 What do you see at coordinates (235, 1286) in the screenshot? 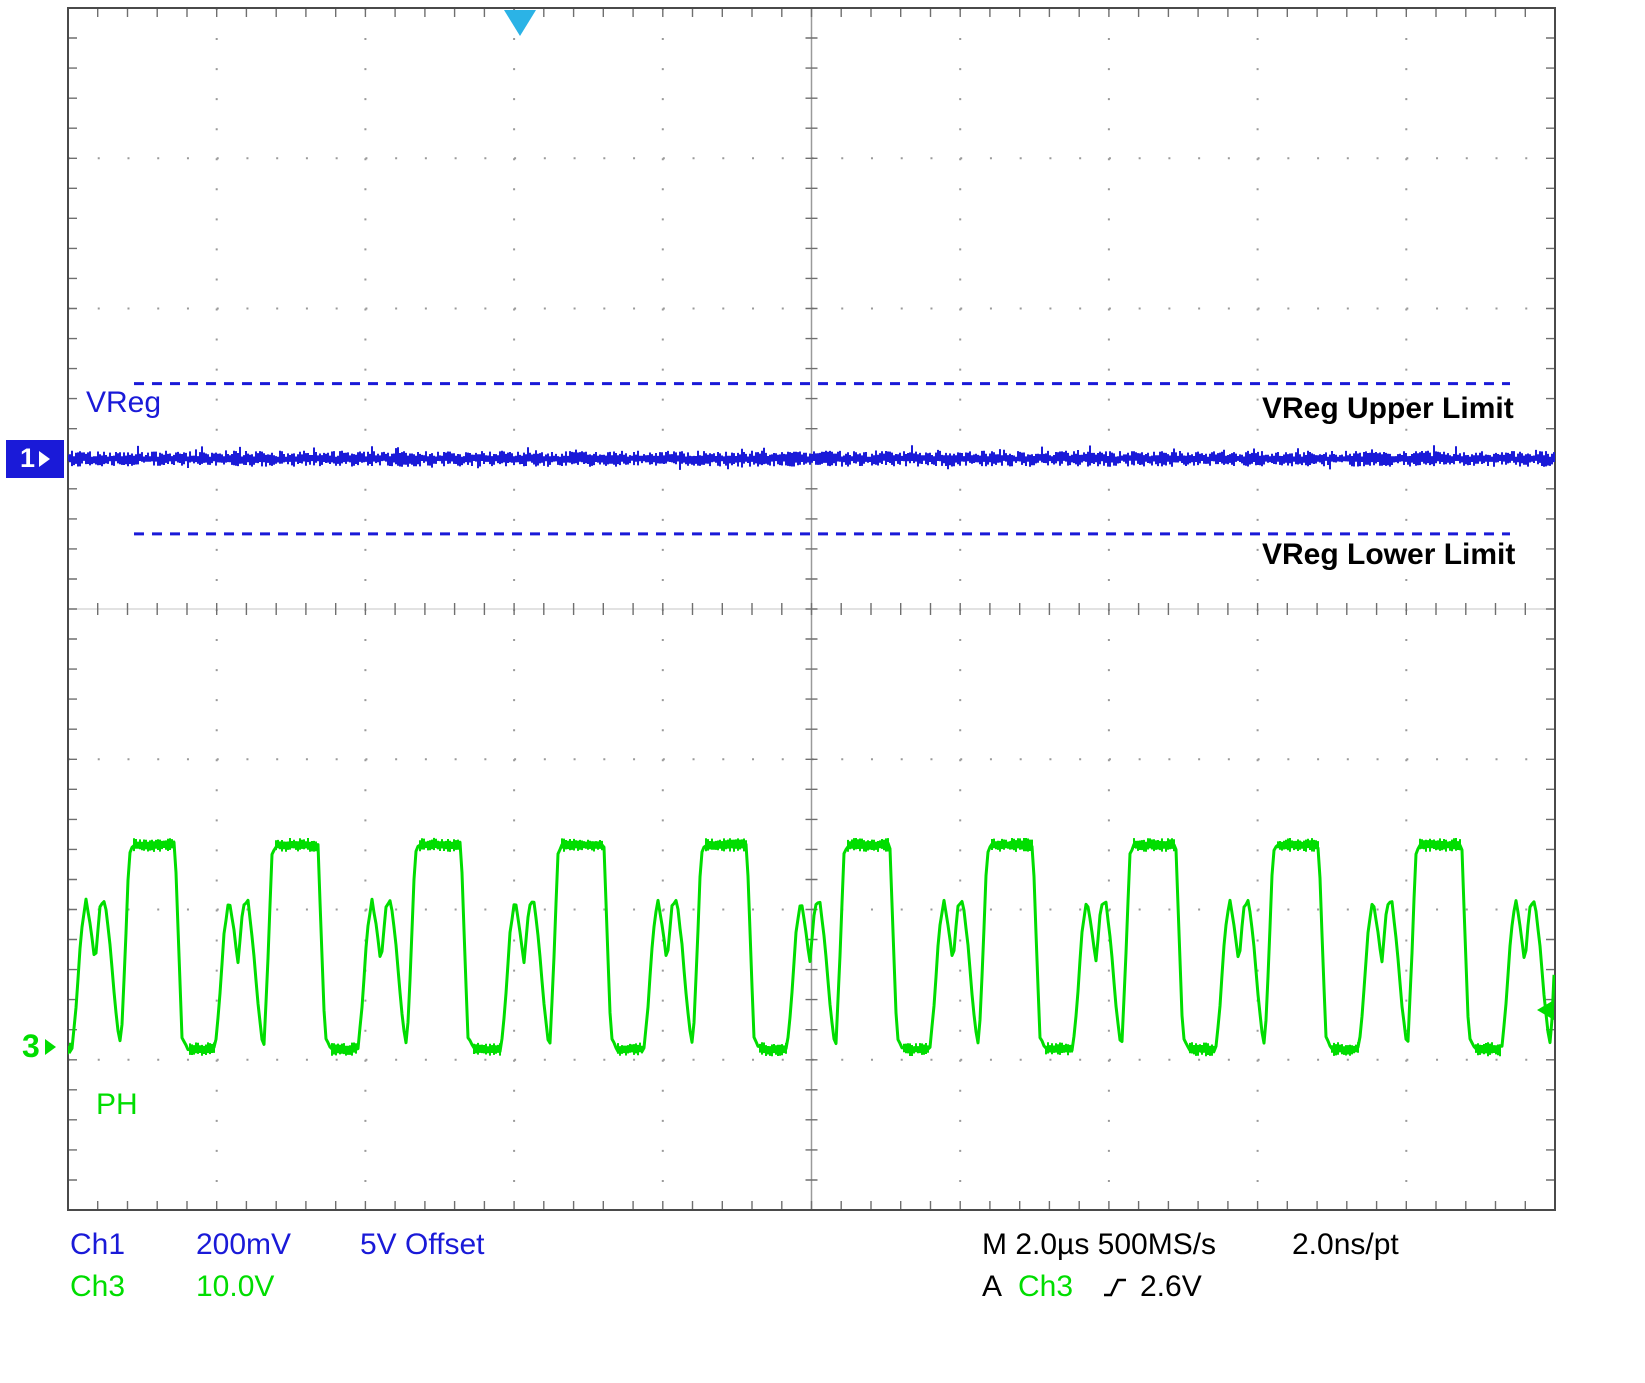
I see `ch3-scale: 10.0V` at bounding box center [235, 1286].